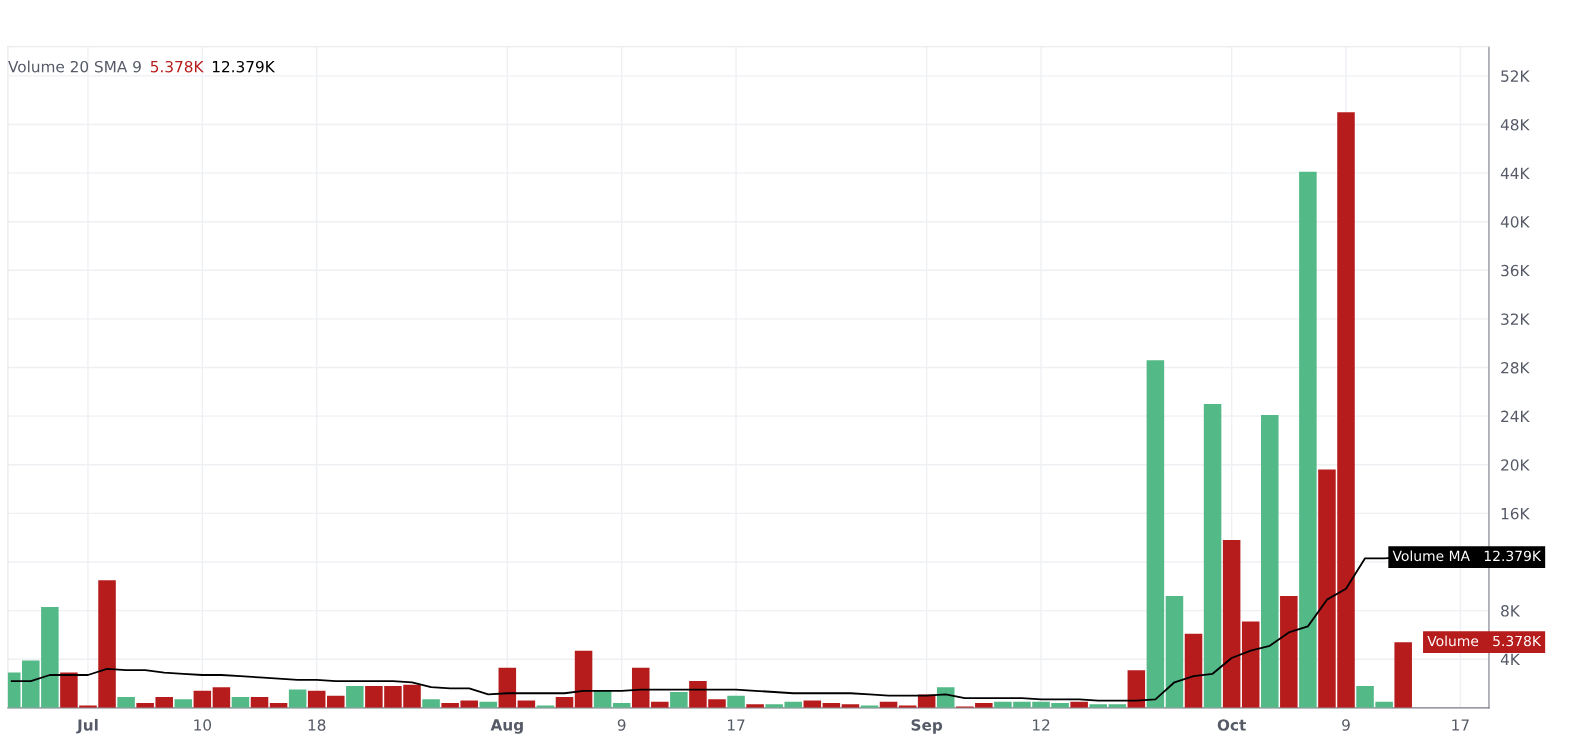 The width and height of the screenshot is (1584, 753). I want to click on x-tick-label: 10, so click(203, 725).